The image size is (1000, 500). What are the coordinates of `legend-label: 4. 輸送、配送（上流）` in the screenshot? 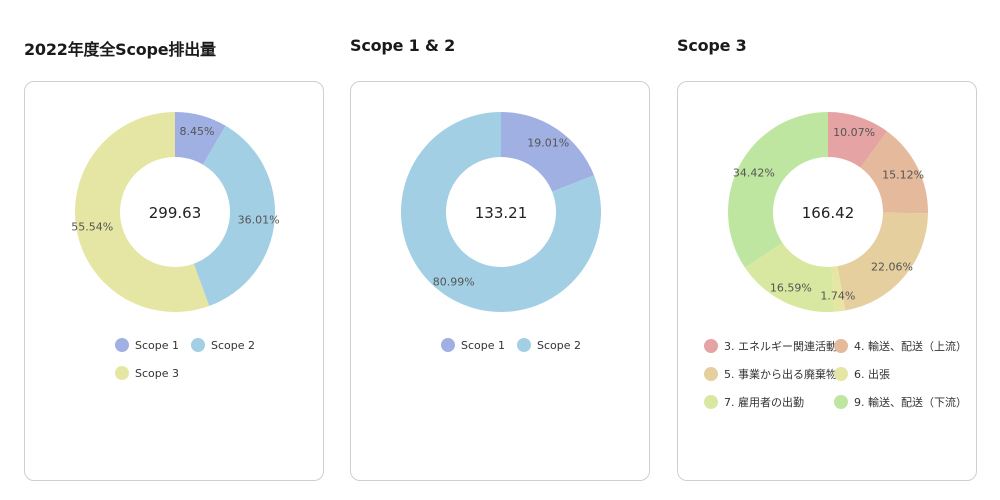 It's located at (910, 346).